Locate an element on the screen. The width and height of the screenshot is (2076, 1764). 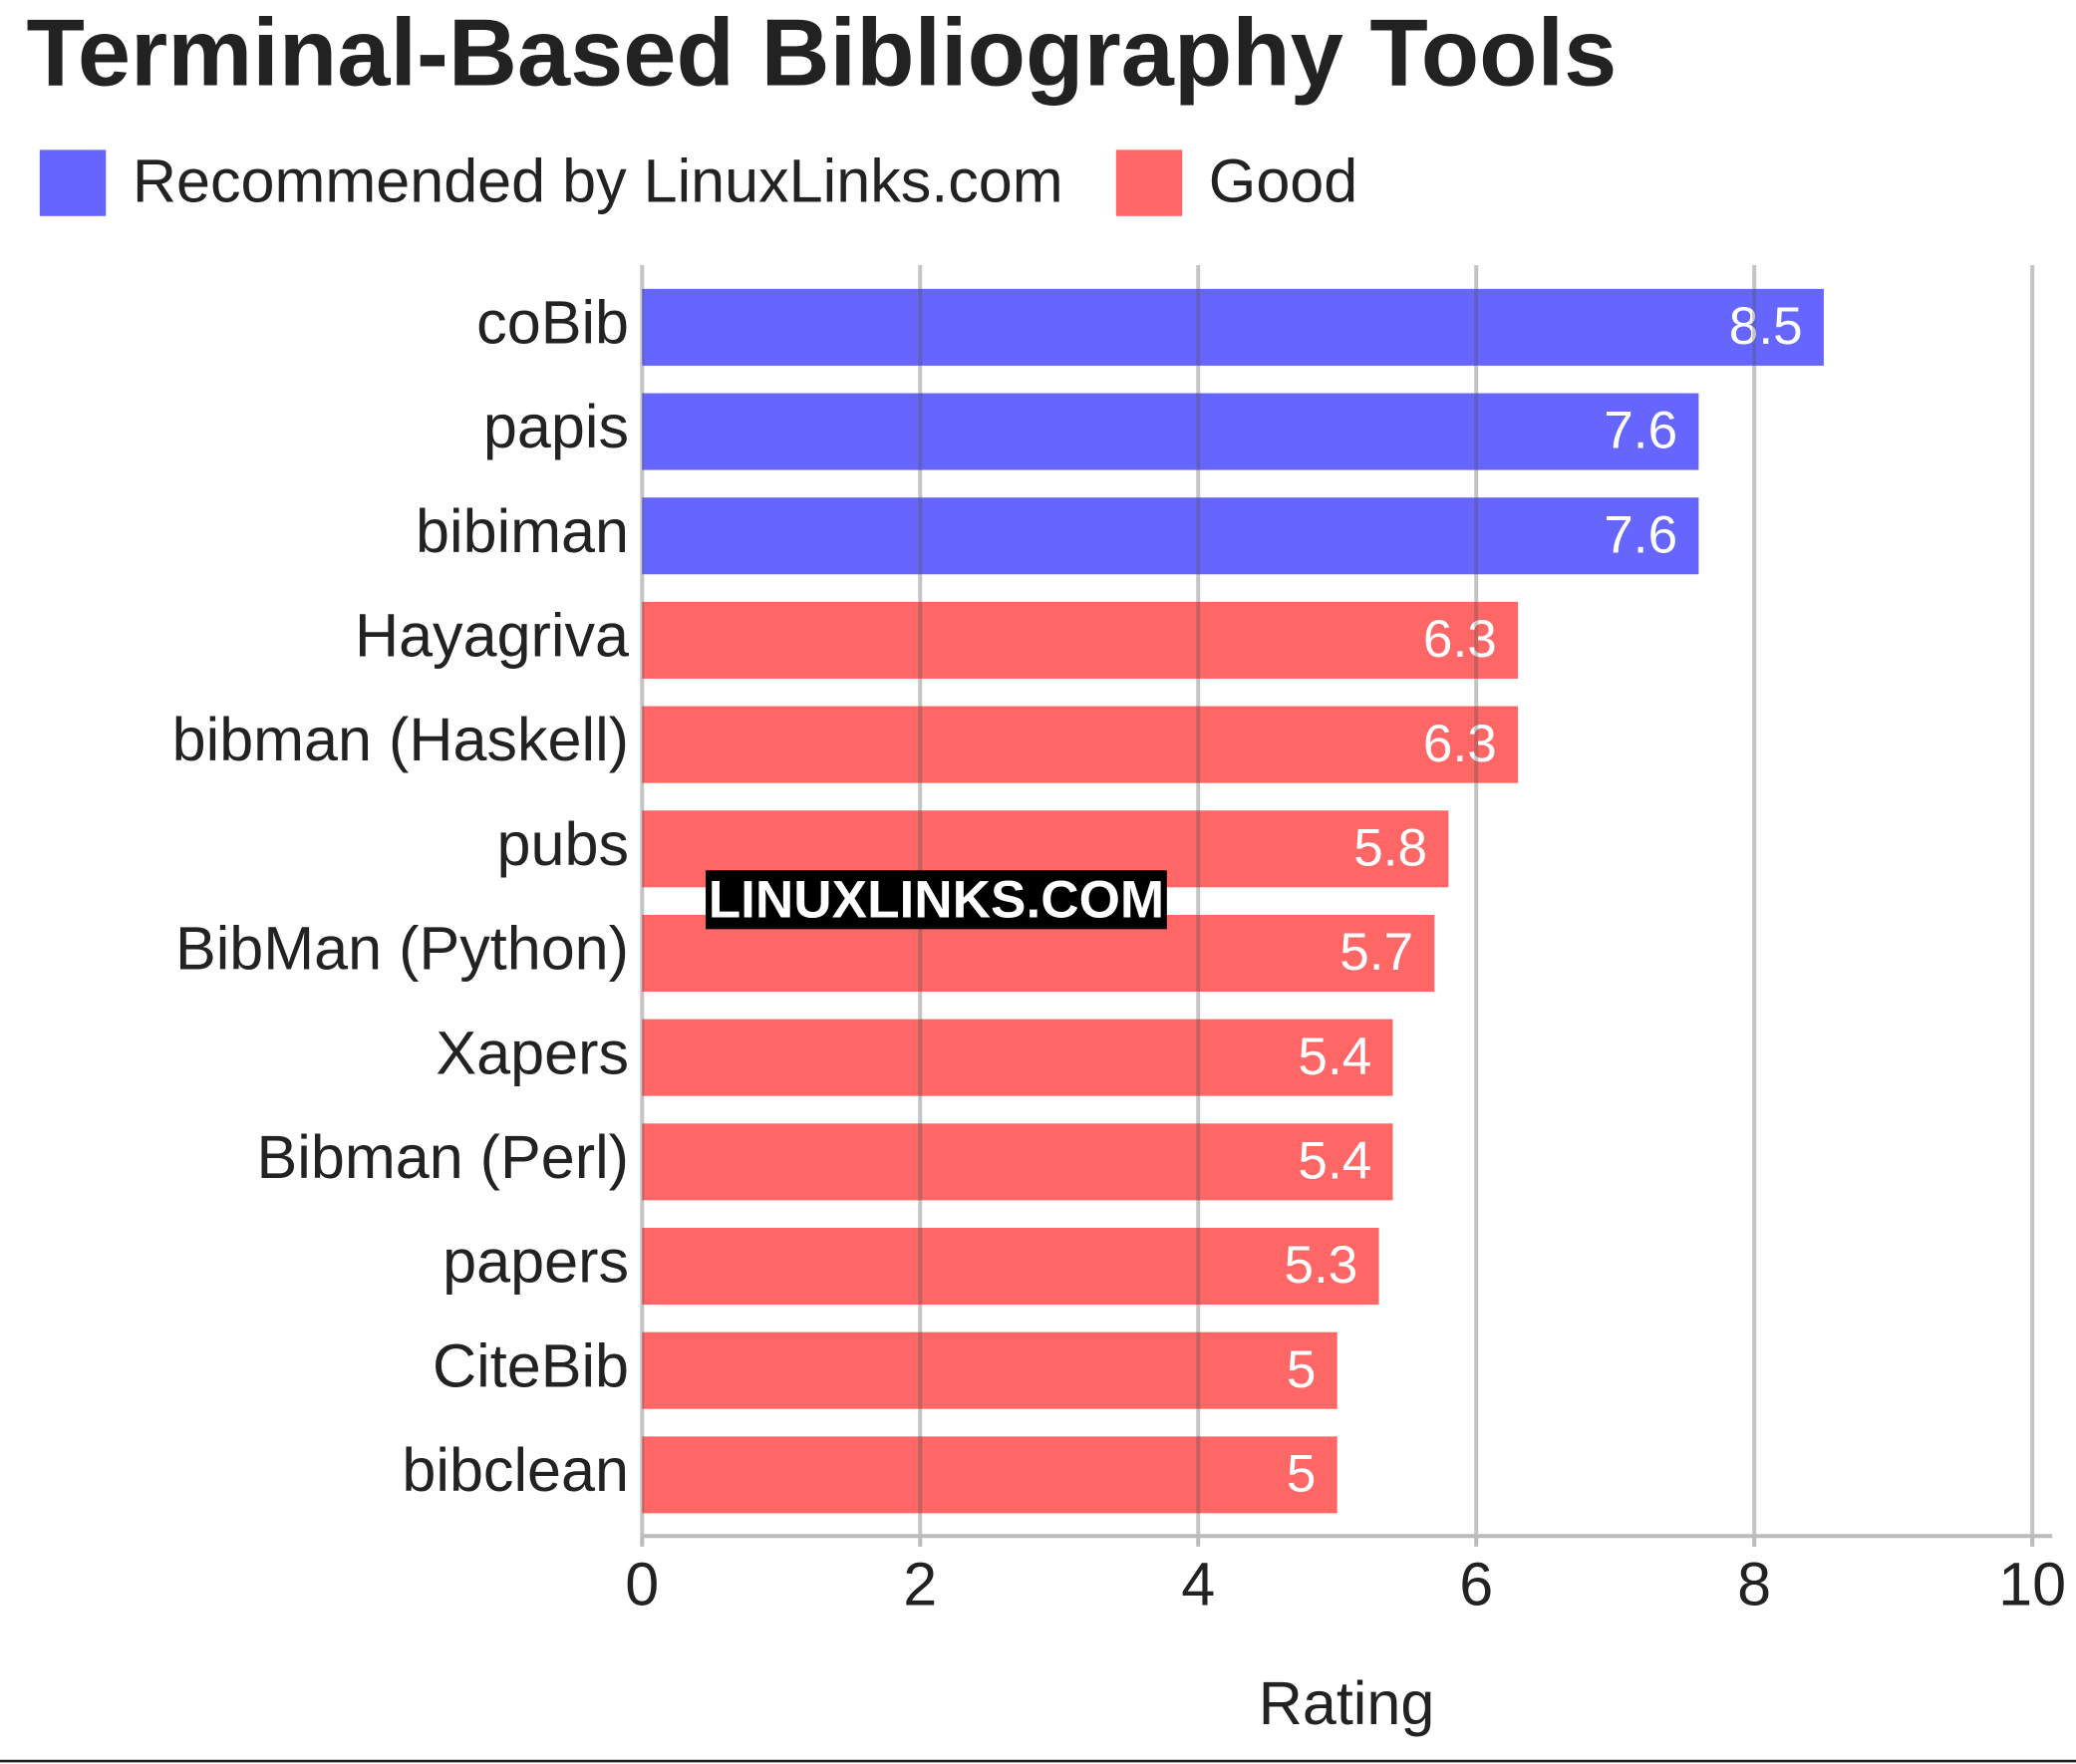
y-tick-label: BibMan (Python) is located at coordinates (402, 949).